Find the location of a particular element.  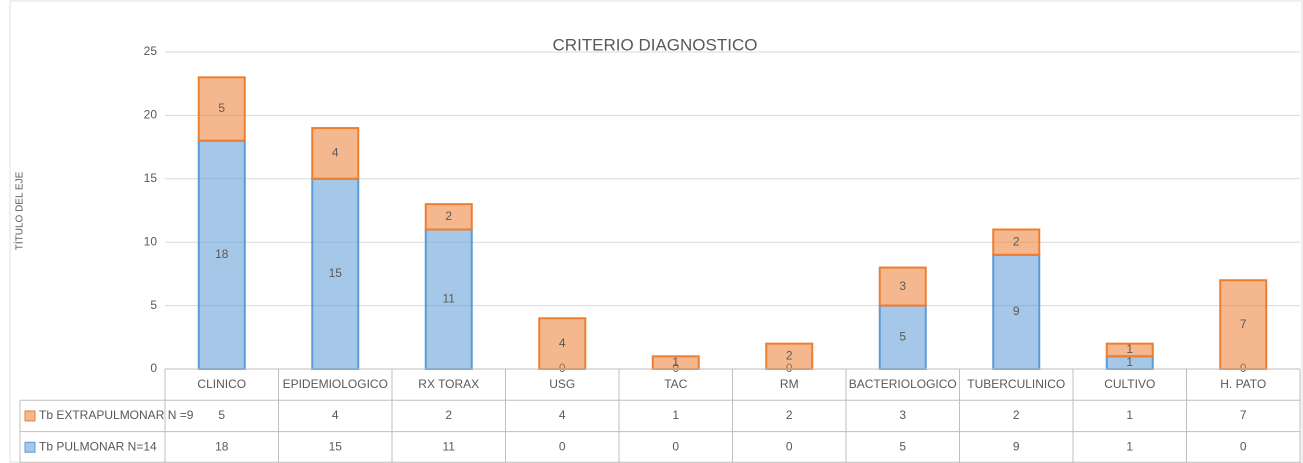

x-tick-label: TAC is located at coordinates (675, 384).